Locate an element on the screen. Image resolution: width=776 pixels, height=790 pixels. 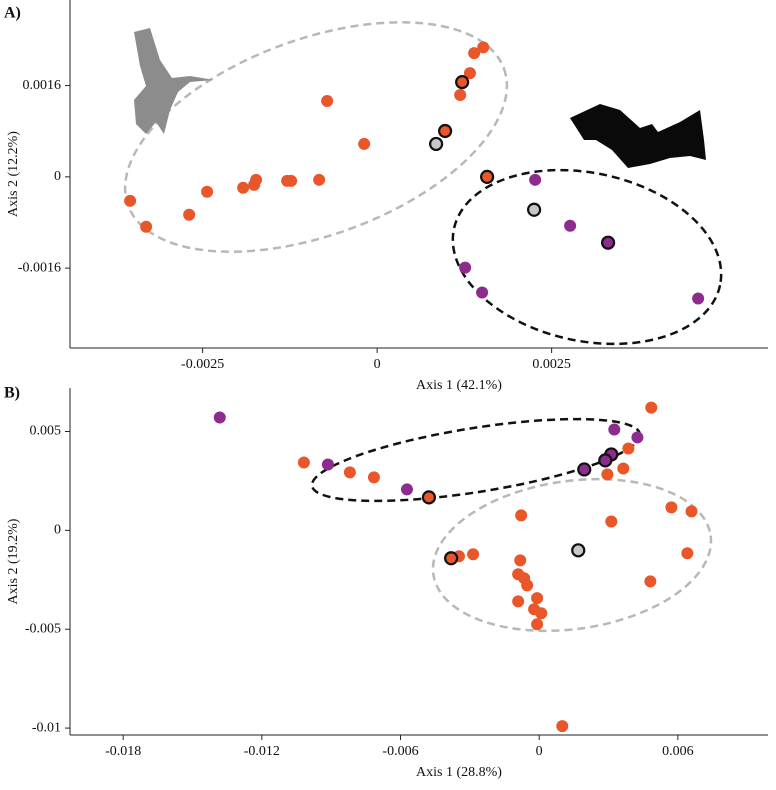
y-tick-label: -0.01 is located at coordinates (46, 727).